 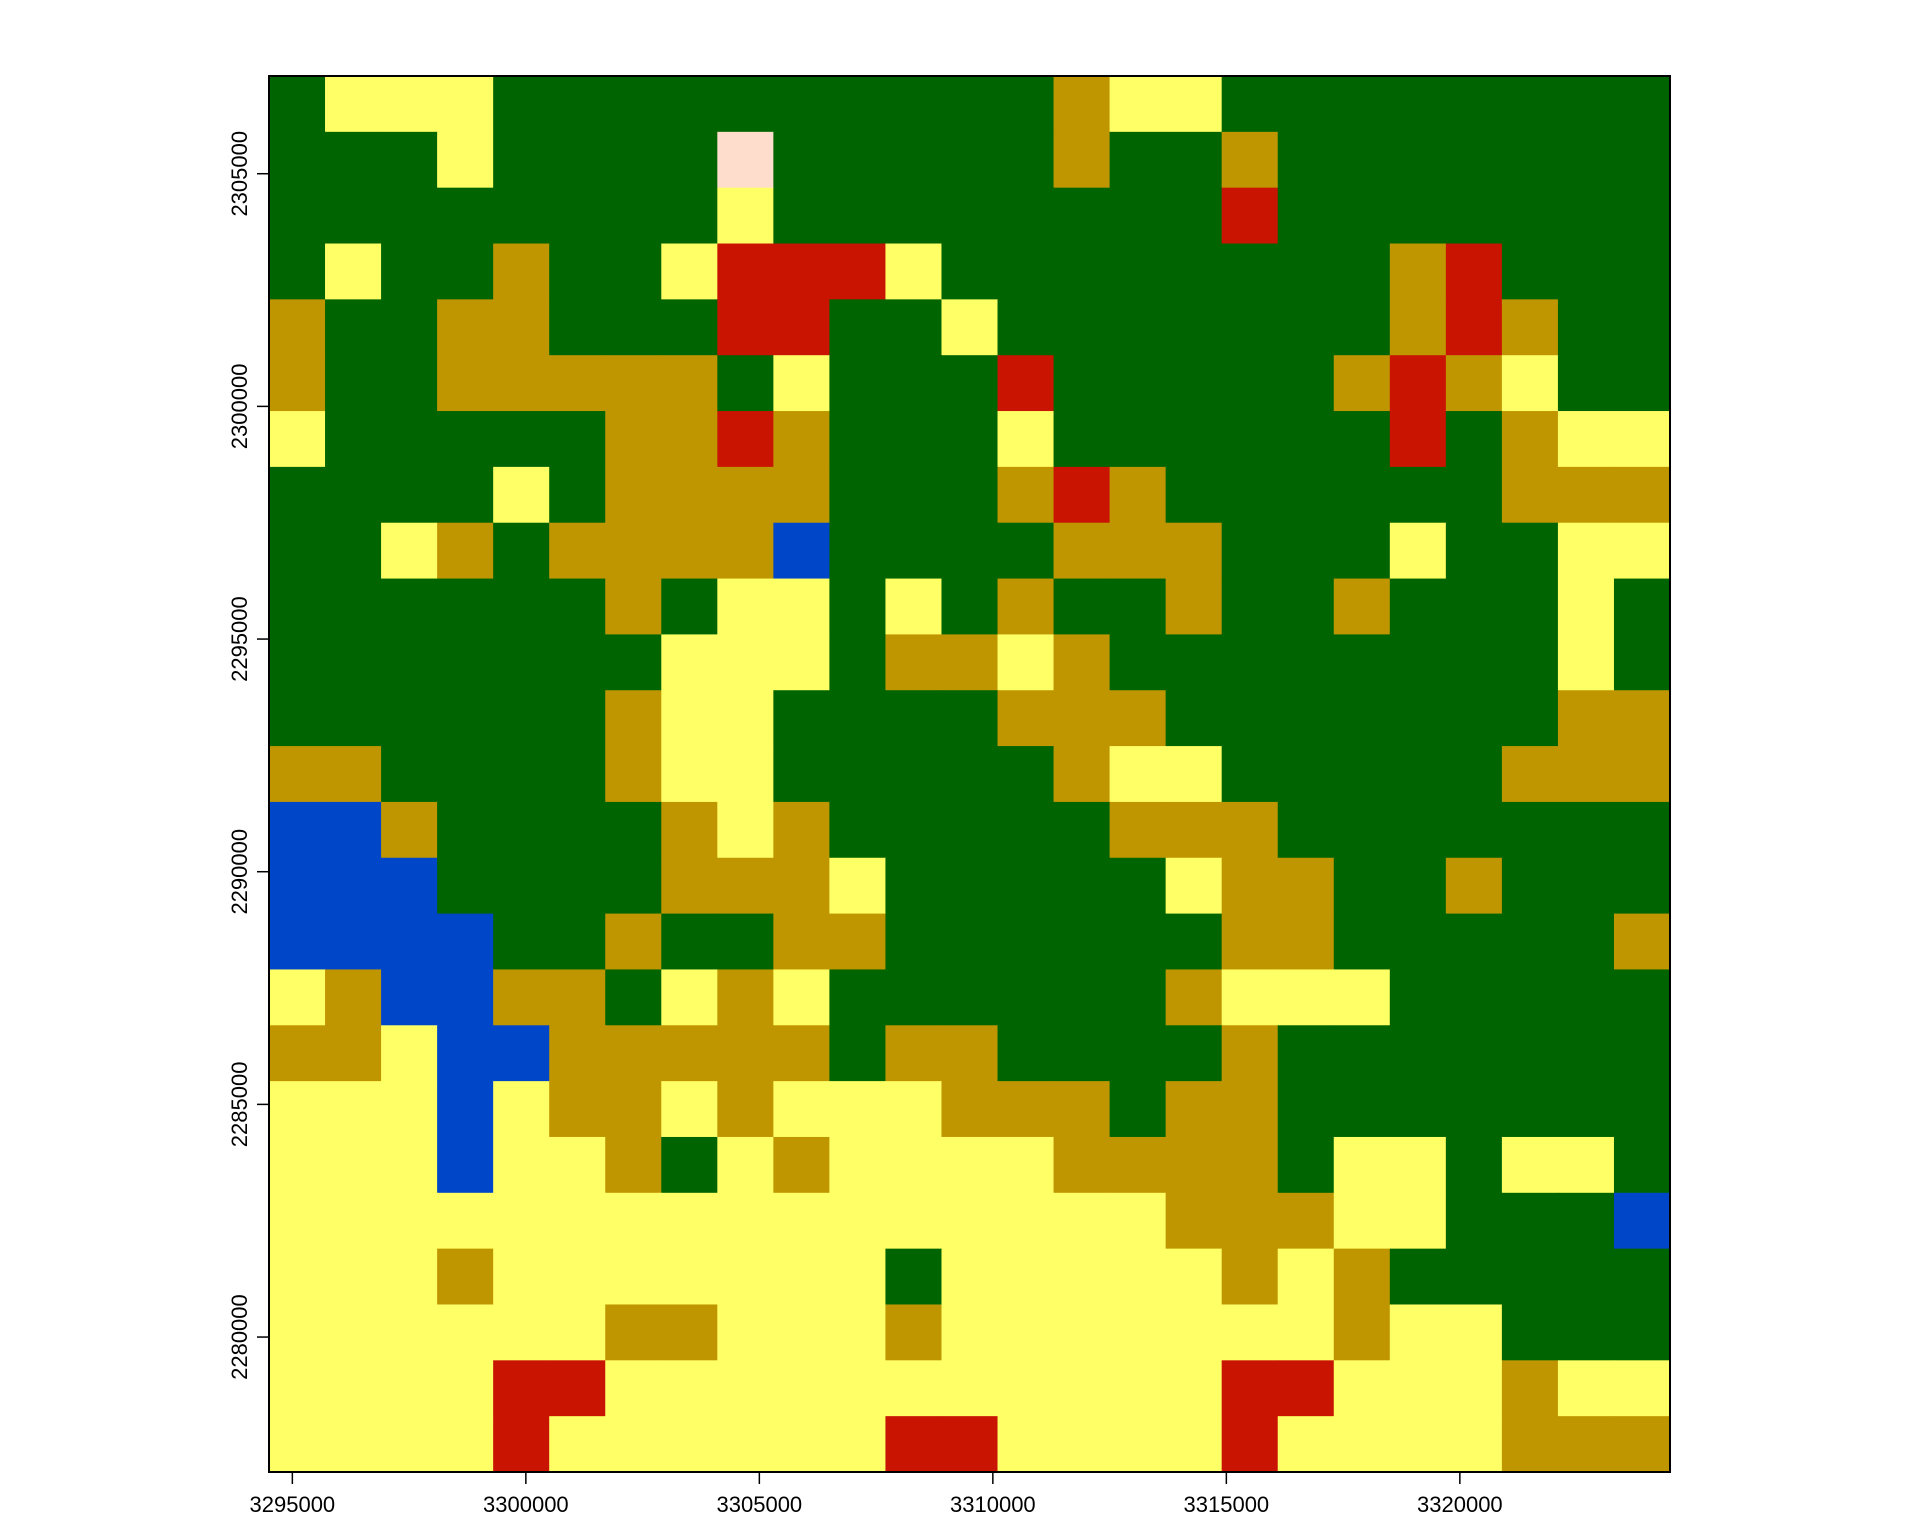 What do you see at coordinates (239, 407) in the screenshot?
I see `y-tick-label: 2300000` at bounding box center [239, 407].